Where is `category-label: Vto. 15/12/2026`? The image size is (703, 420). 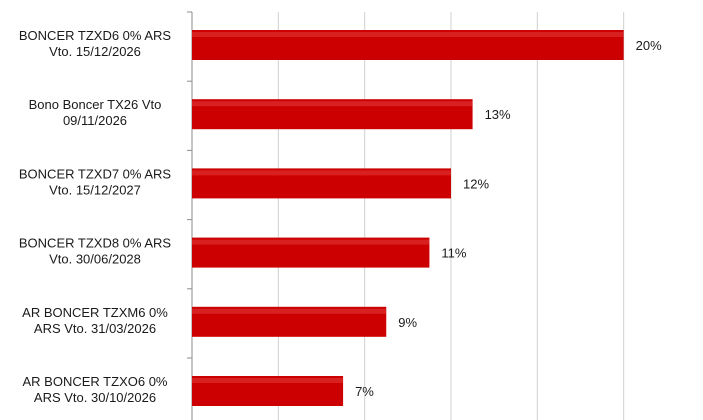
category-label: Vto. 15/12/2026 is located at coordinates (95, 51).